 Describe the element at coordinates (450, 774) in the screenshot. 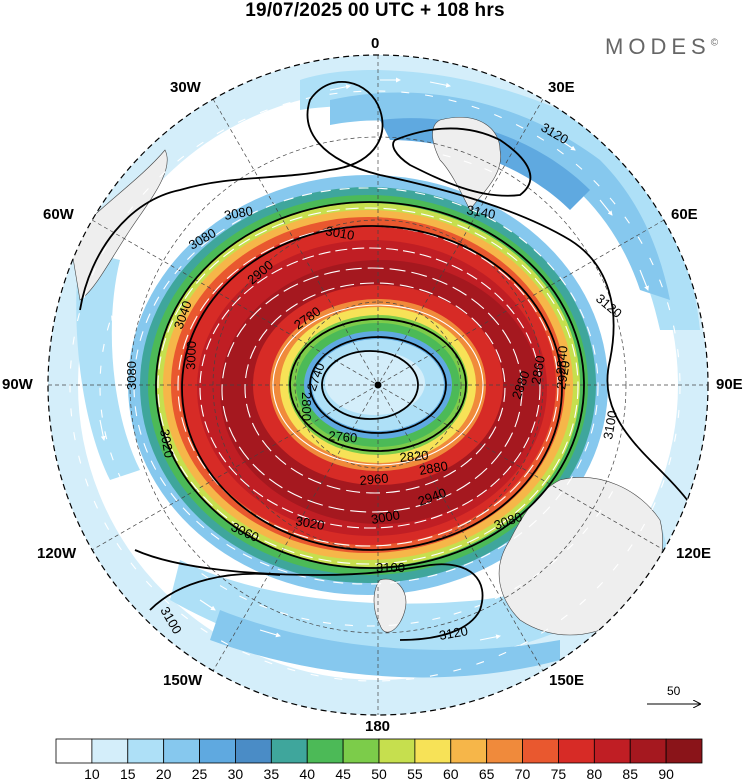

I see `colorbar-tick-label: 60` at that location.